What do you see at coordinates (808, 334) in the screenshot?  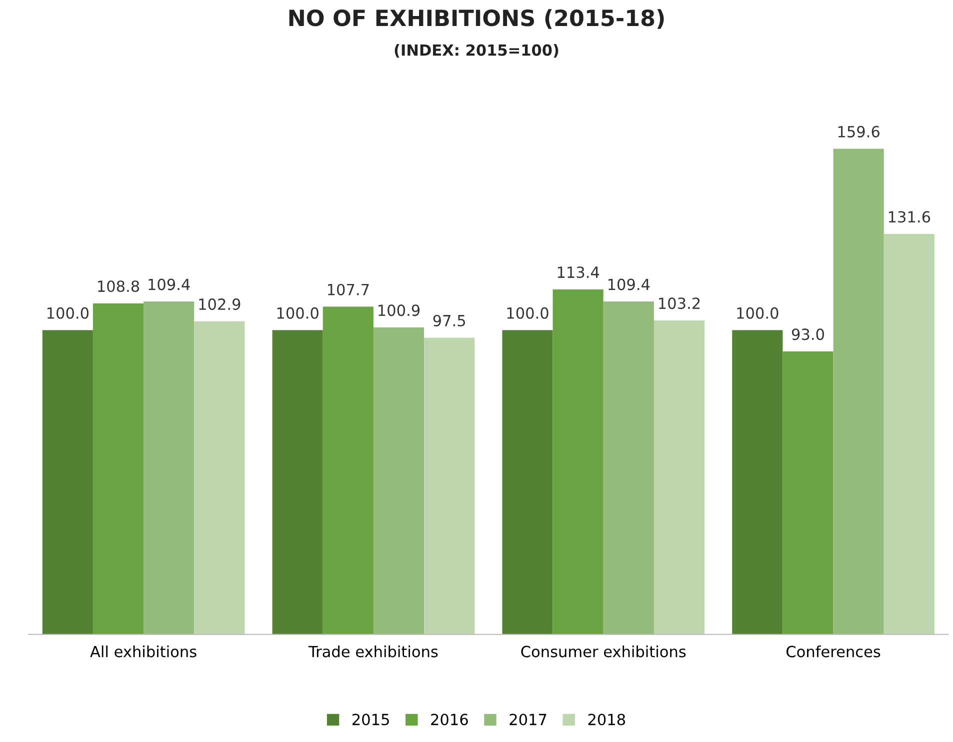 I see `data-label: 93.0` at bounding box center [808, 334].